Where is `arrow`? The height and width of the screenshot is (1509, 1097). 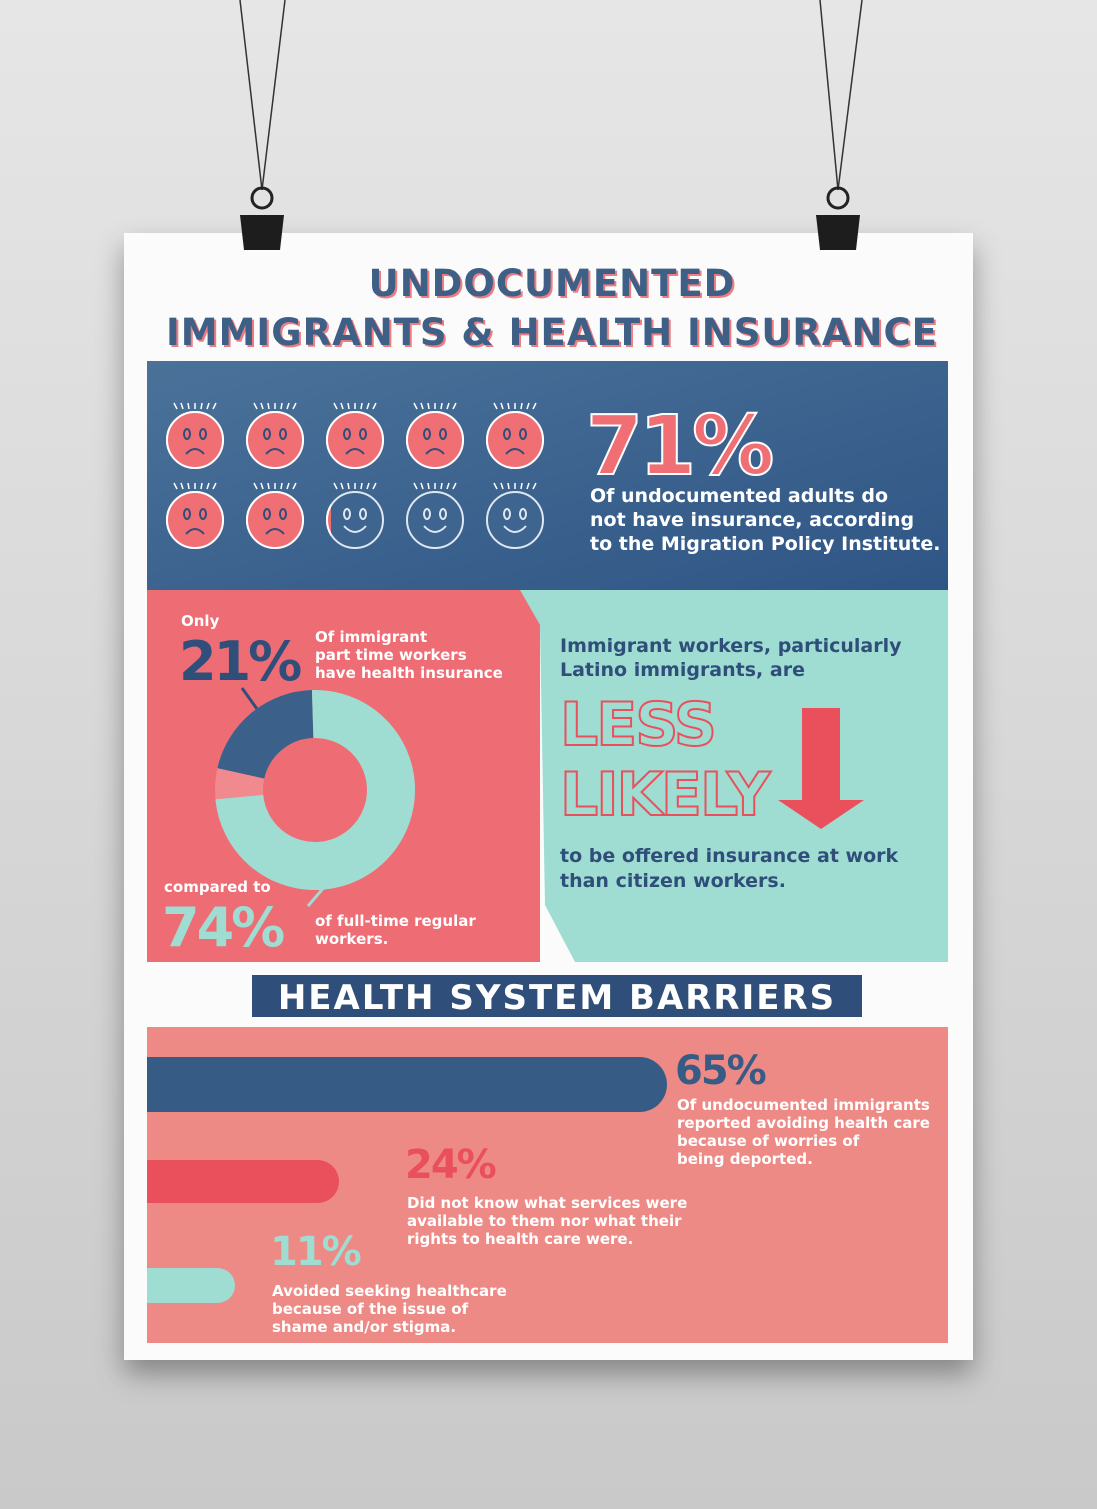 arrow is located at coordinates (821, 768).